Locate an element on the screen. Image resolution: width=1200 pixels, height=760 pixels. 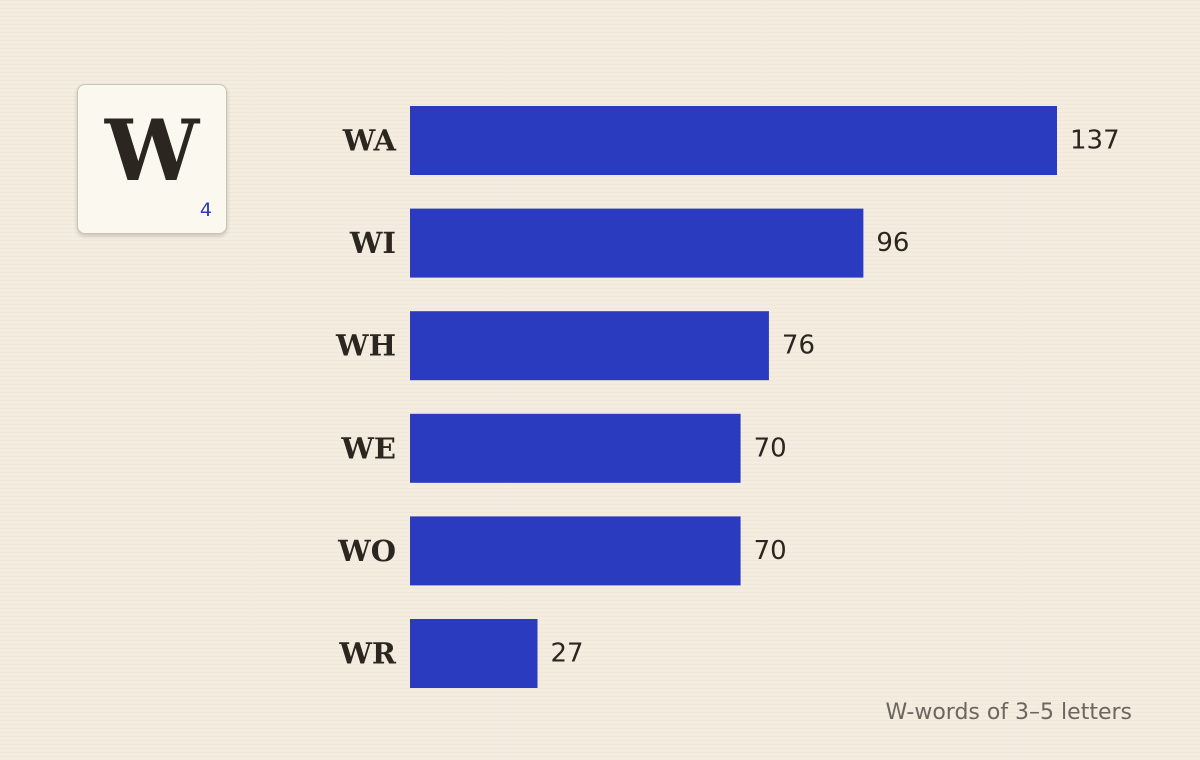
chart-caption: W-words of 3–5 letters is located at coordinates (1008, 712).